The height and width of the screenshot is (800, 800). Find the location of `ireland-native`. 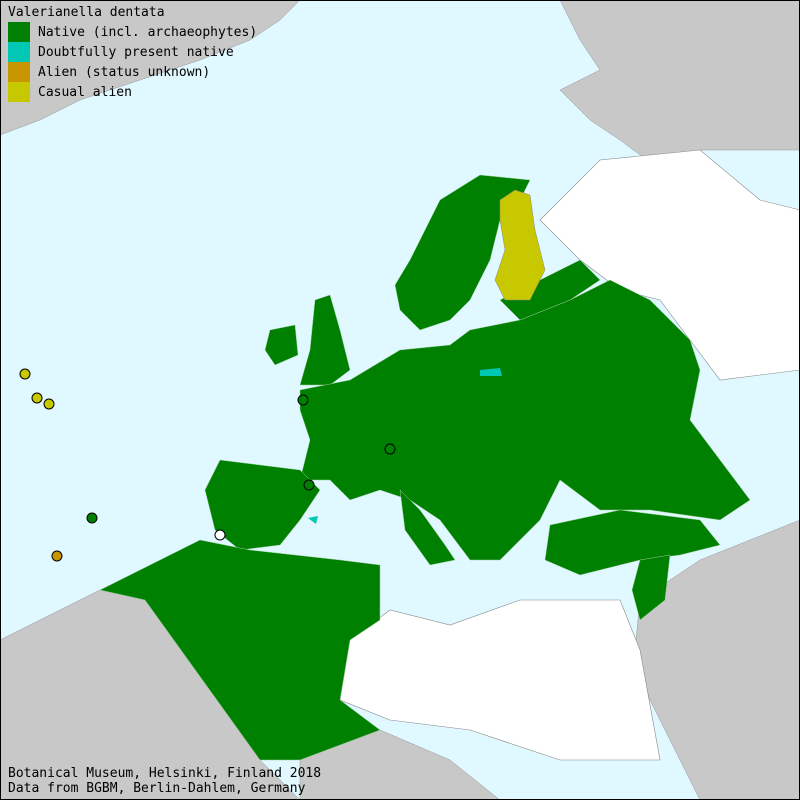

ireland-native is located at coordinates (281, 345).